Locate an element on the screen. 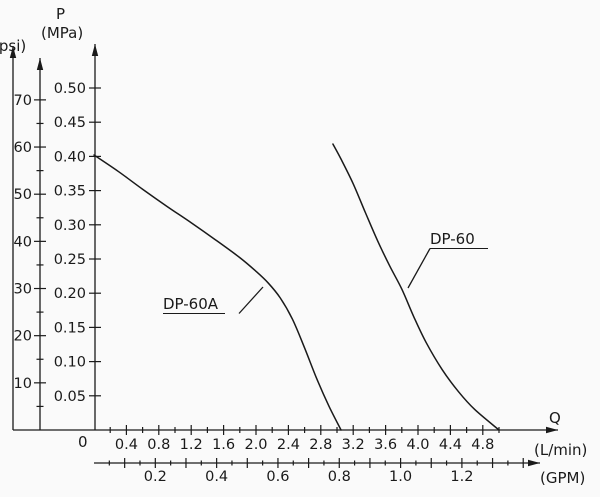 Image resolution: width=600 pixels, height=497 pixels. svg-text: 10 is located at coordinates (23, 384).